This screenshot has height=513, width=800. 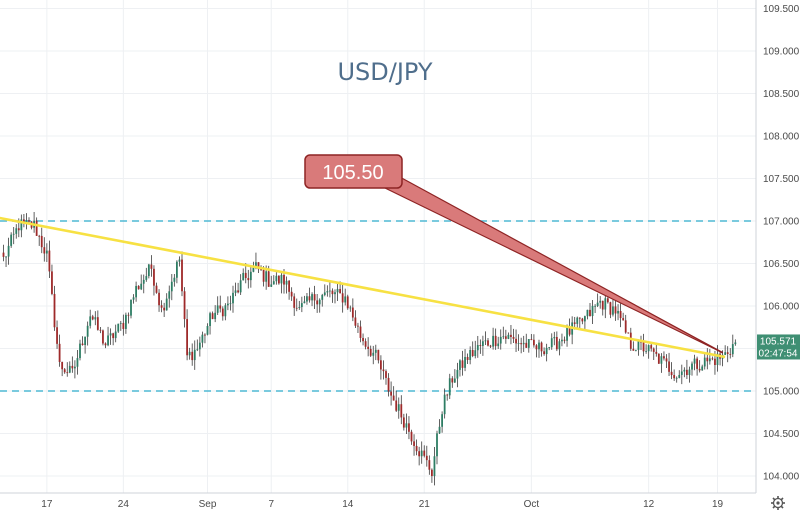 What do you see at coordinates (781, 9) in the screenshot?
I see `price-tick-label: 109.500` at bounding box center [781, 9].